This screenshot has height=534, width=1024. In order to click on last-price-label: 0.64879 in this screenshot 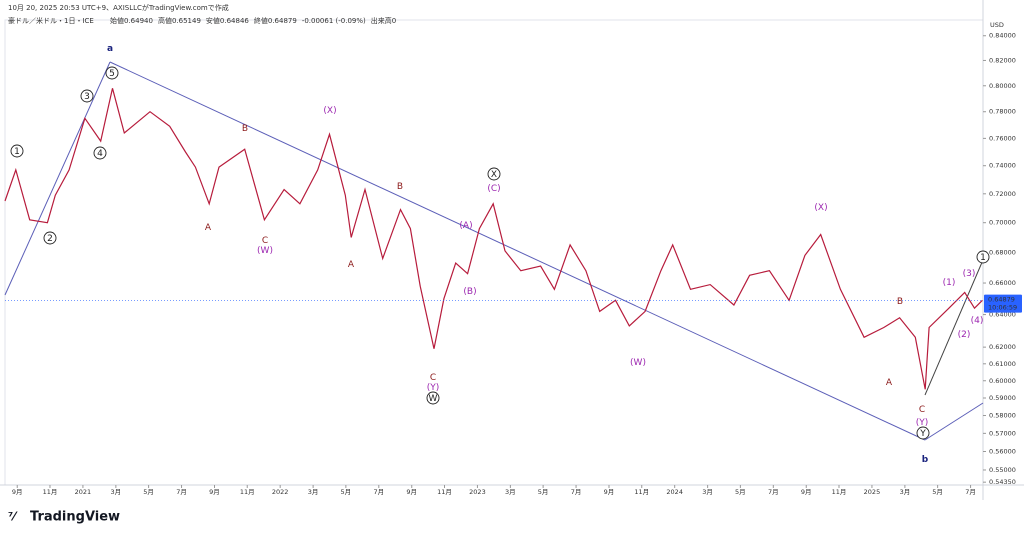, I will do `click(1001, 300)`.